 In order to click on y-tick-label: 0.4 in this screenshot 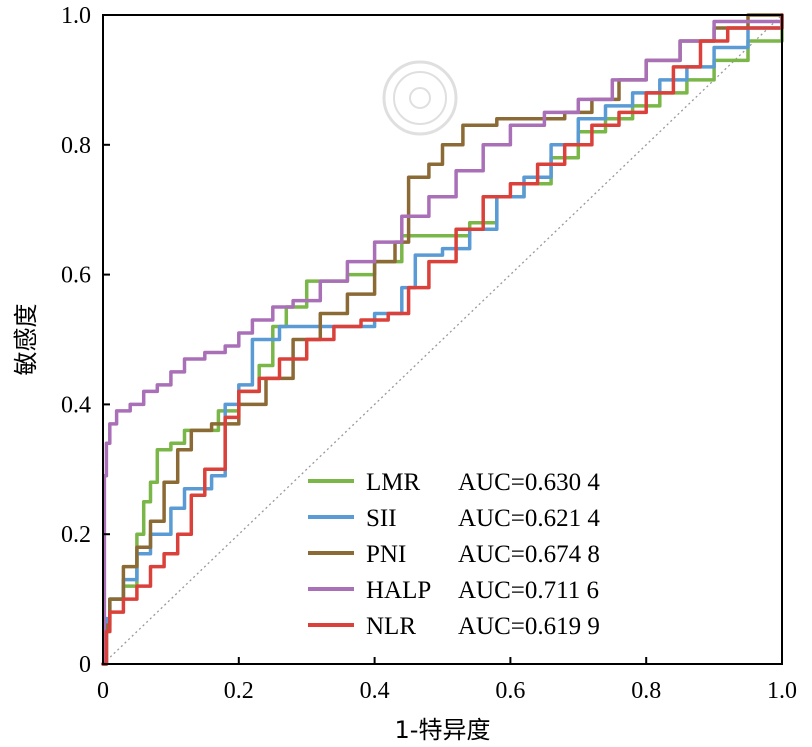, I will do `click(76, 405)`.